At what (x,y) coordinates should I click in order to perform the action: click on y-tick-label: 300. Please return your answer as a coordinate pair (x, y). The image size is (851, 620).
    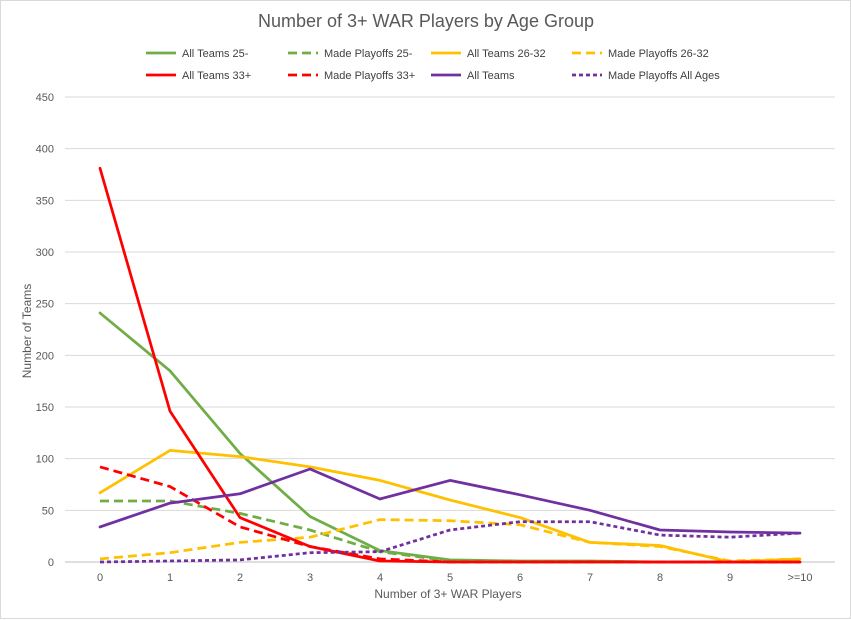
    Looking at the image, I should click on (45, 253).